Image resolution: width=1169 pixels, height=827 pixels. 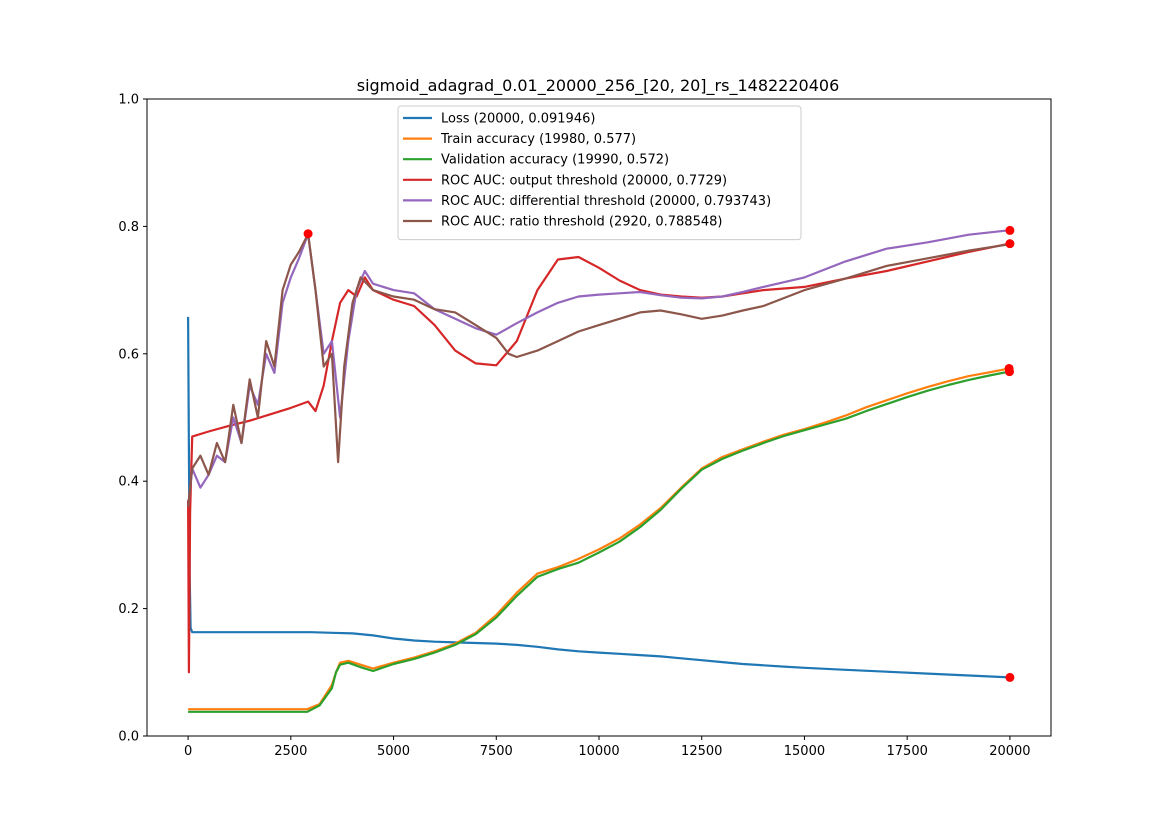 What do you see at coordinates (496, 751) in the screenshot?
I see `x-tick-label-3: 7500` at bounding box center [496, 751].